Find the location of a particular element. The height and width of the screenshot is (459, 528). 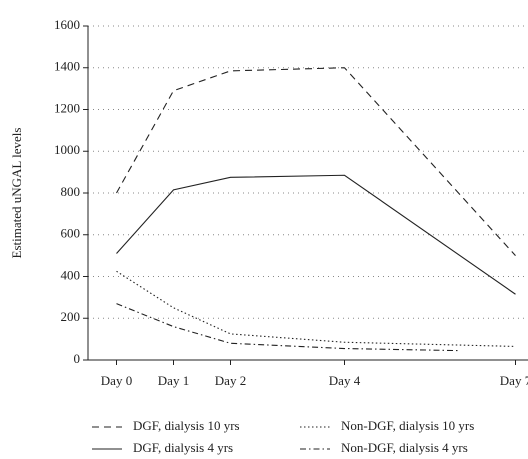

x-tick-label: Day 7 is located at coordinates (514, 380).